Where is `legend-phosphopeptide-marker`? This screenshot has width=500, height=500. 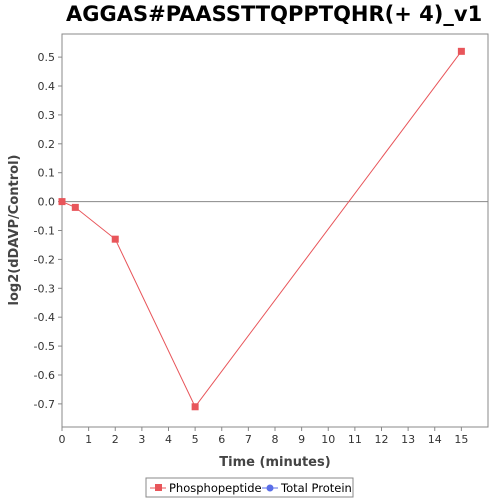
legend-phosphopeptide-marker is located at coordinates (158, 487).